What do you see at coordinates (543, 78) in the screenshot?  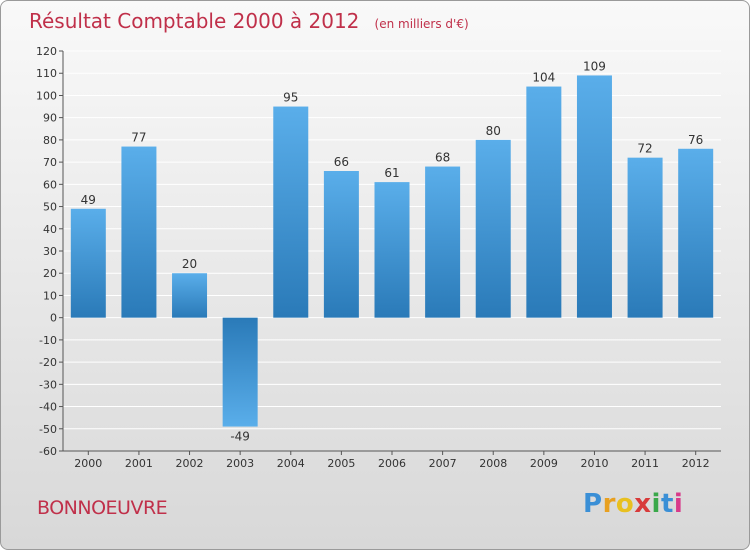 I see `bar-value-label: 104` at bounding box center [543, 78].